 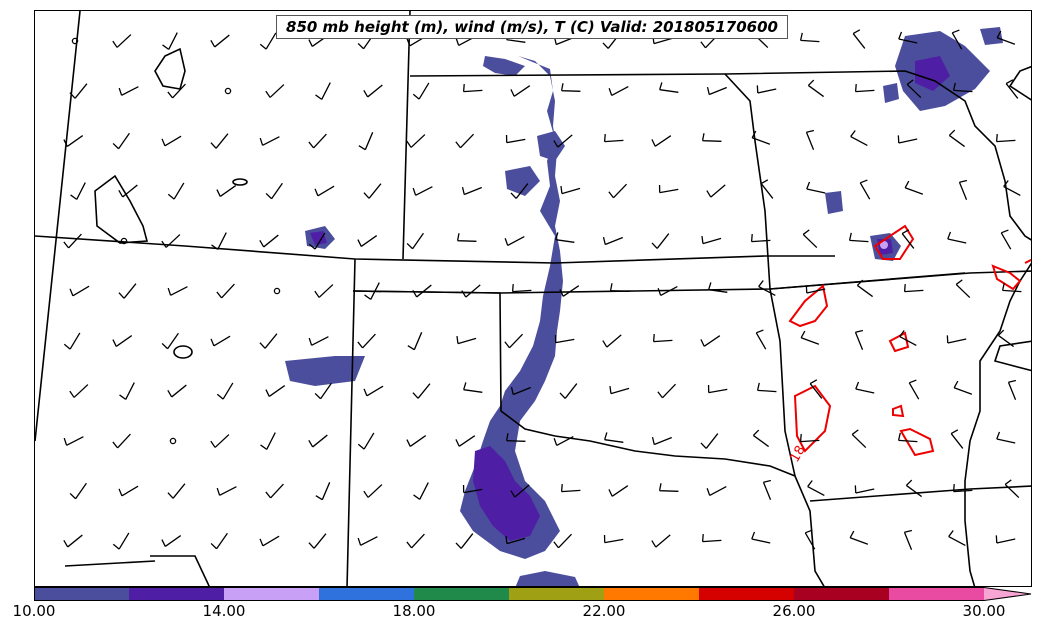 I want to click on boundary-wy-co-ne-ks, so click(x=435, y=249).